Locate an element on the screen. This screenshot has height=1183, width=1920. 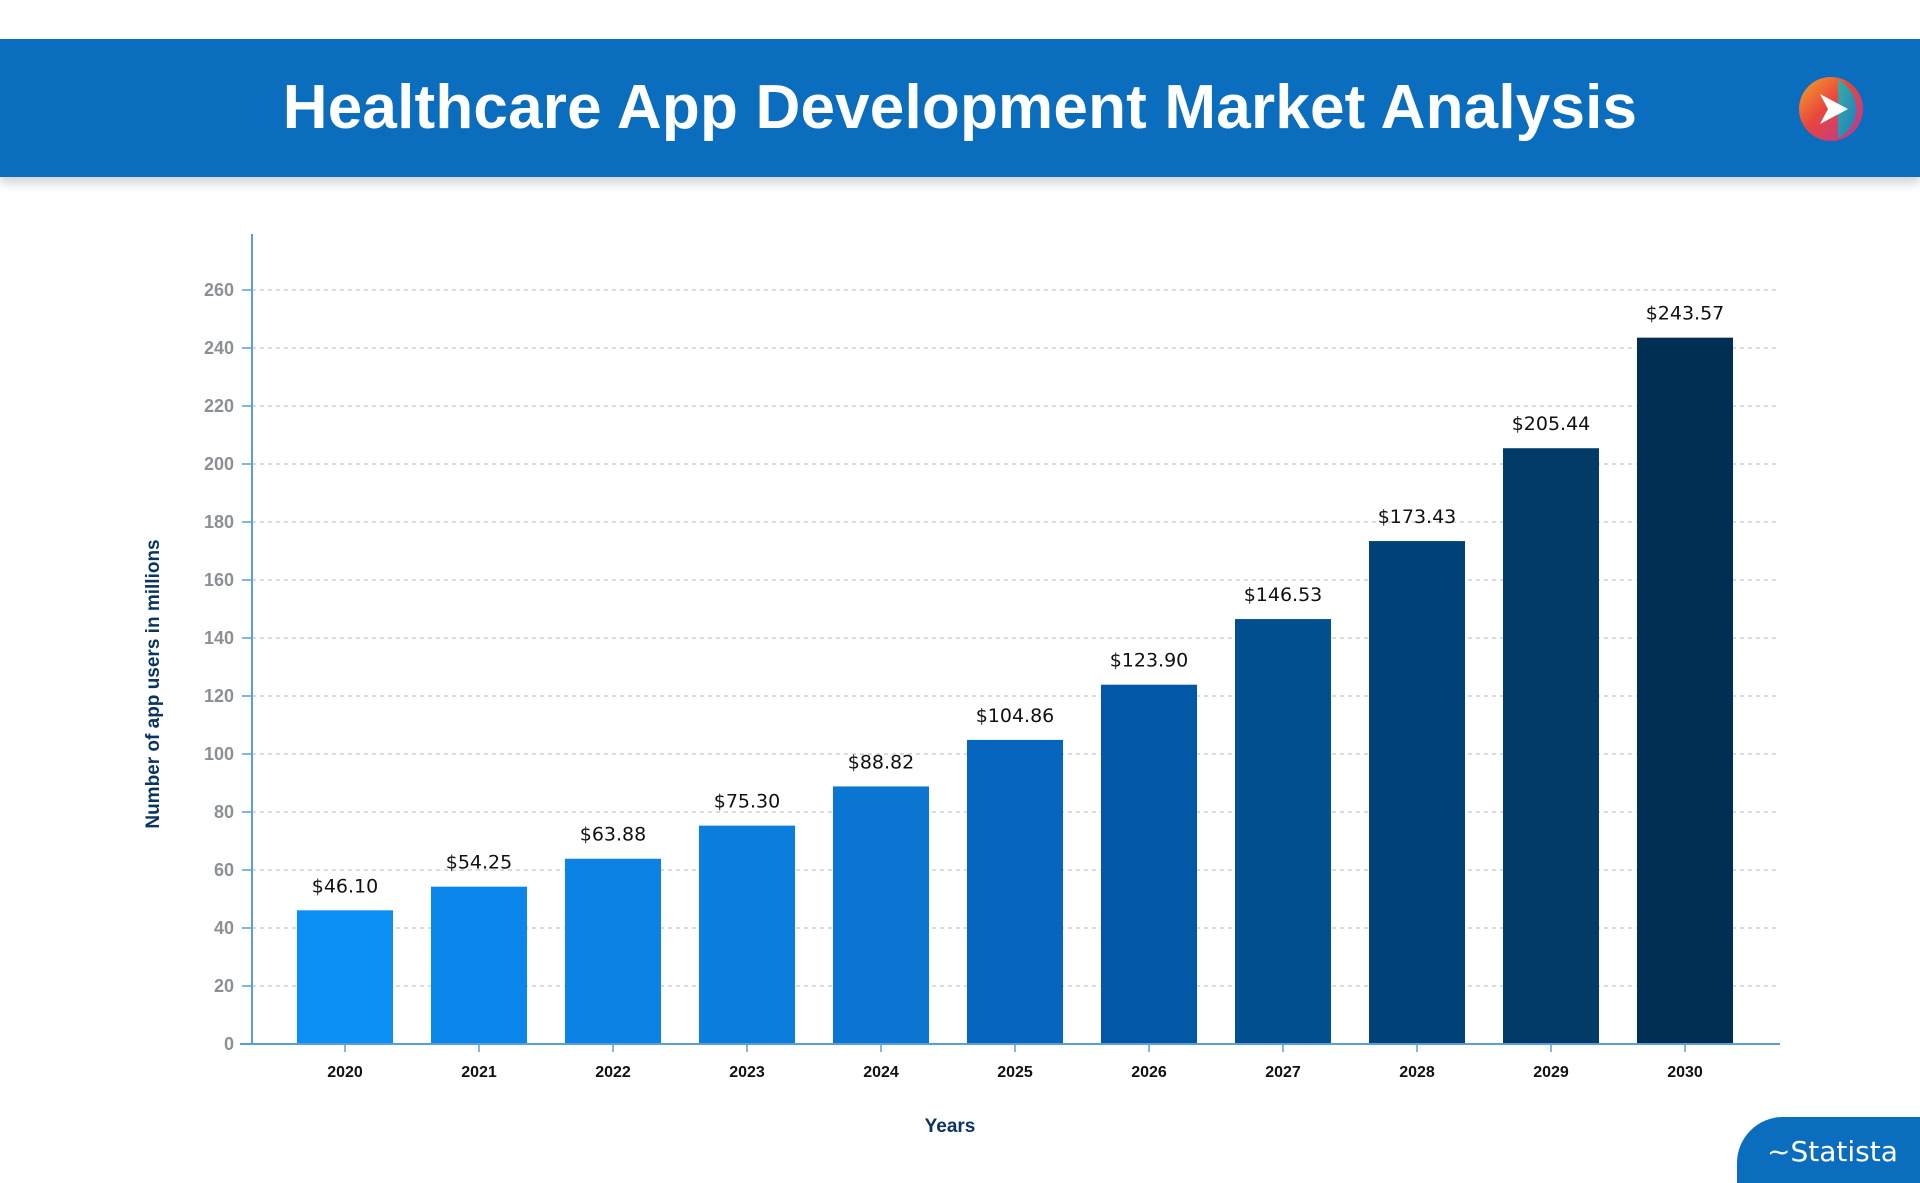
x-tick-label: 2029 is located at coordinates (1551, 1072).